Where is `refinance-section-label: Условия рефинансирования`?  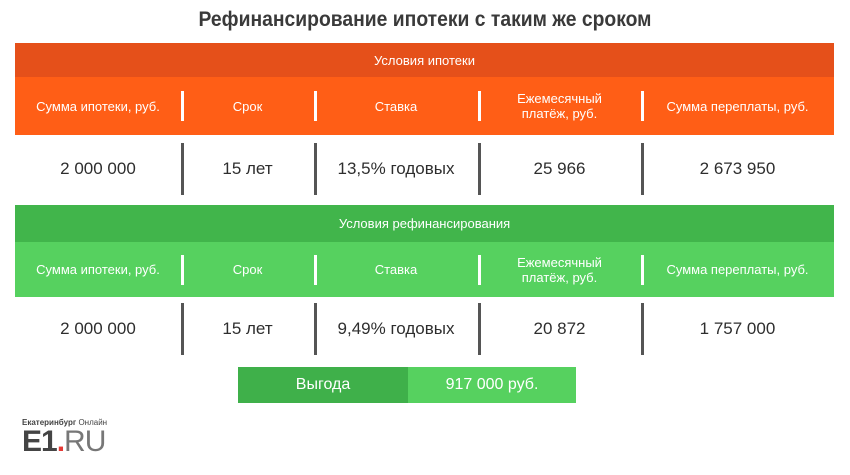 refinance-section-label: Условия рефинансирования is located at coordinates (424, 223).